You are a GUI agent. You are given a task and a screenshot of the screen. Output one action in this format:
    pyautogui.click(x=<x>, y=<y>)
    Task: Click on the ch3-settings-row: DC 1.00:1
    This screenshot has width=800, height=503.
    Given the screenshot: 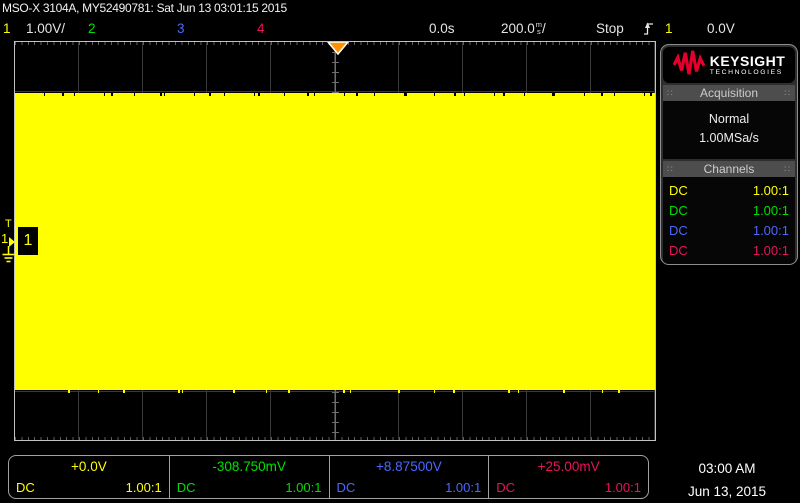 What is the action you would take?
    pyautogui.click(x=729, y=230)
    